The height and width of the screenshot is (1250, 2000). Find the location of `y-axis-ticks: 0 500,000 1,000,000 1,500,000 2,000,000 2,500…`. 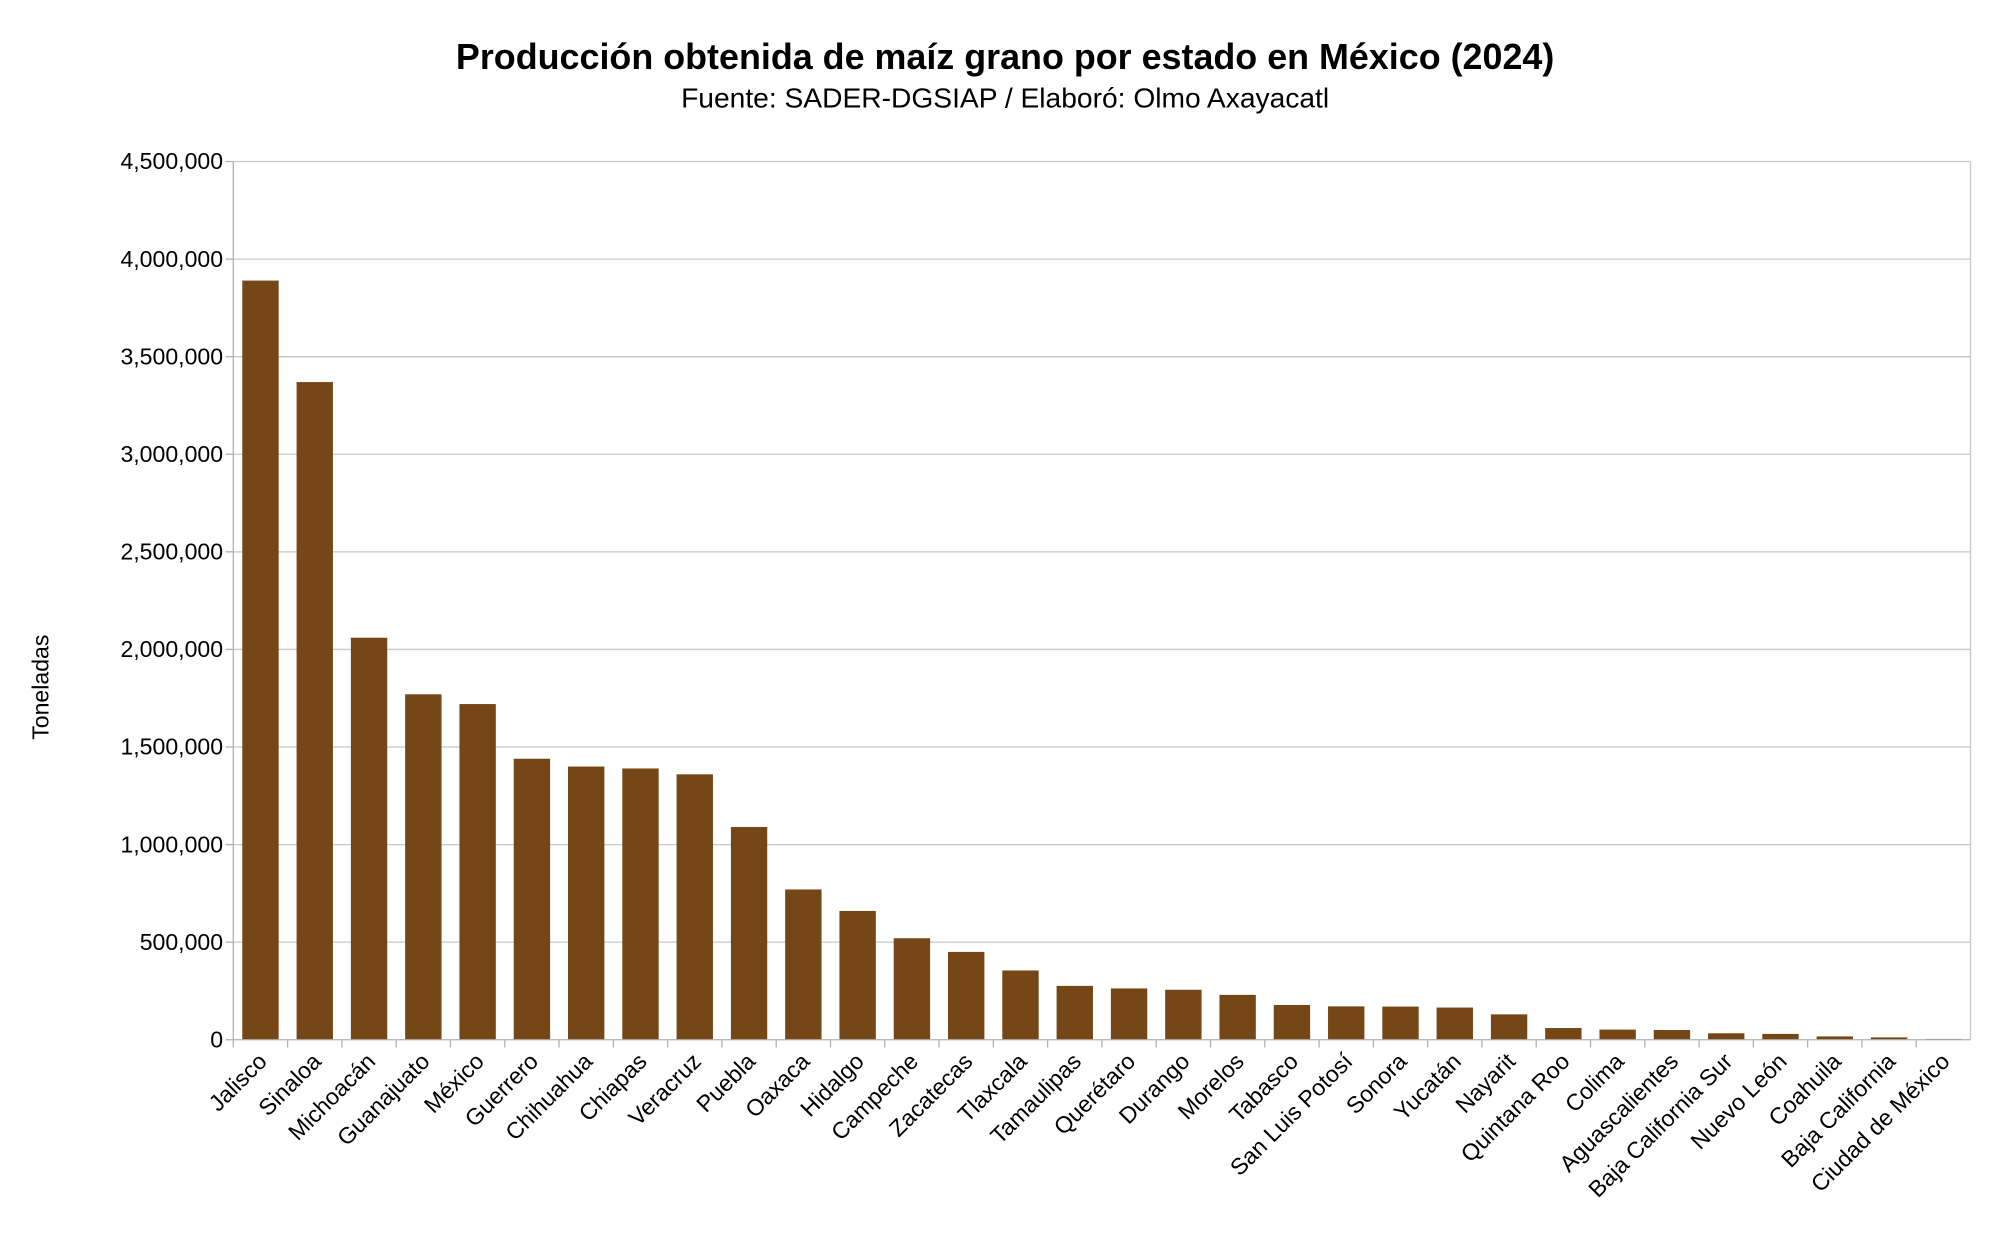

y-axis-ticks: 0 500,000 1,000,000 1,500,000 2,000,000 2,500… is located at coordinates (177, 600).